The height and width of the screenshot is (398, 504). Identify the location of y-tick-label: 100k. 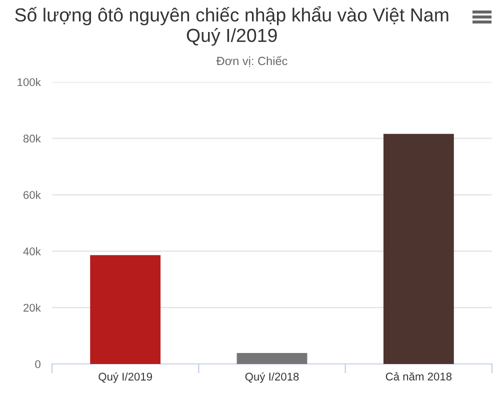
(29, 82).